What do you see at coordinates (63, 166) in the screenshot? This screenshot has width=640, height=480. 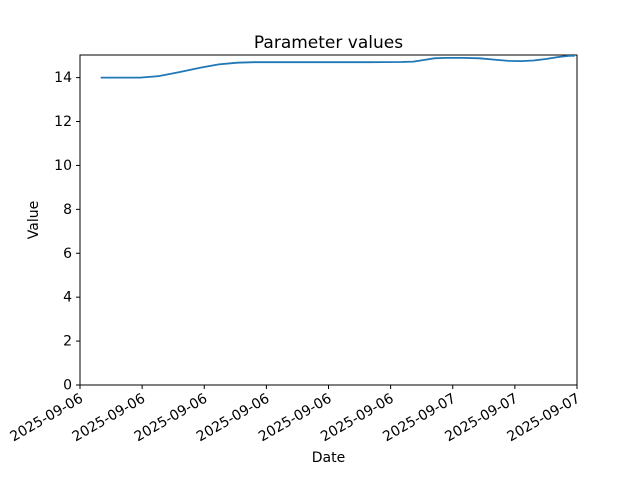 I see `y-tick-label: 10` at bounding box center [63, 166].